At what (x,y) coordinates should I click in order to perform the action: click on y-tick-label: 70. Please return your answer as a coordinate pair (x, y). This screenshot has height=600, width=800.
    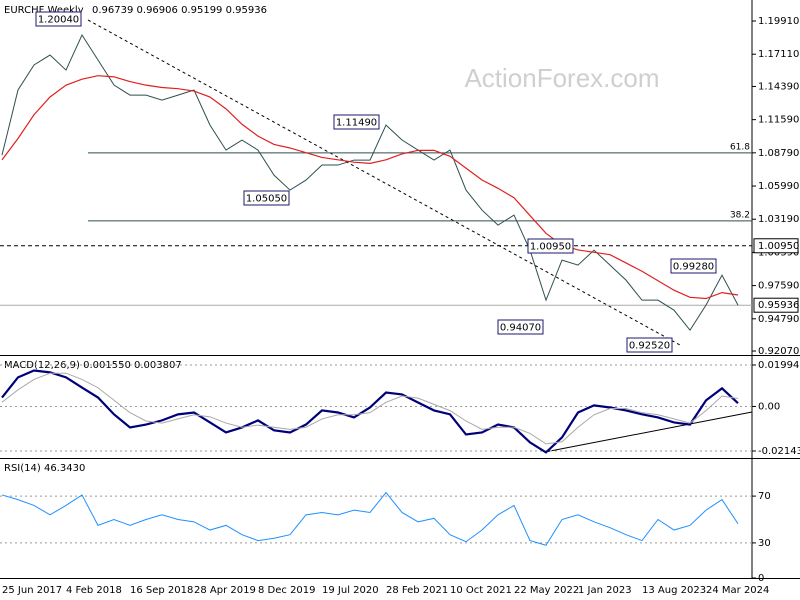
    Looking at the image, I should click on (764, 496).